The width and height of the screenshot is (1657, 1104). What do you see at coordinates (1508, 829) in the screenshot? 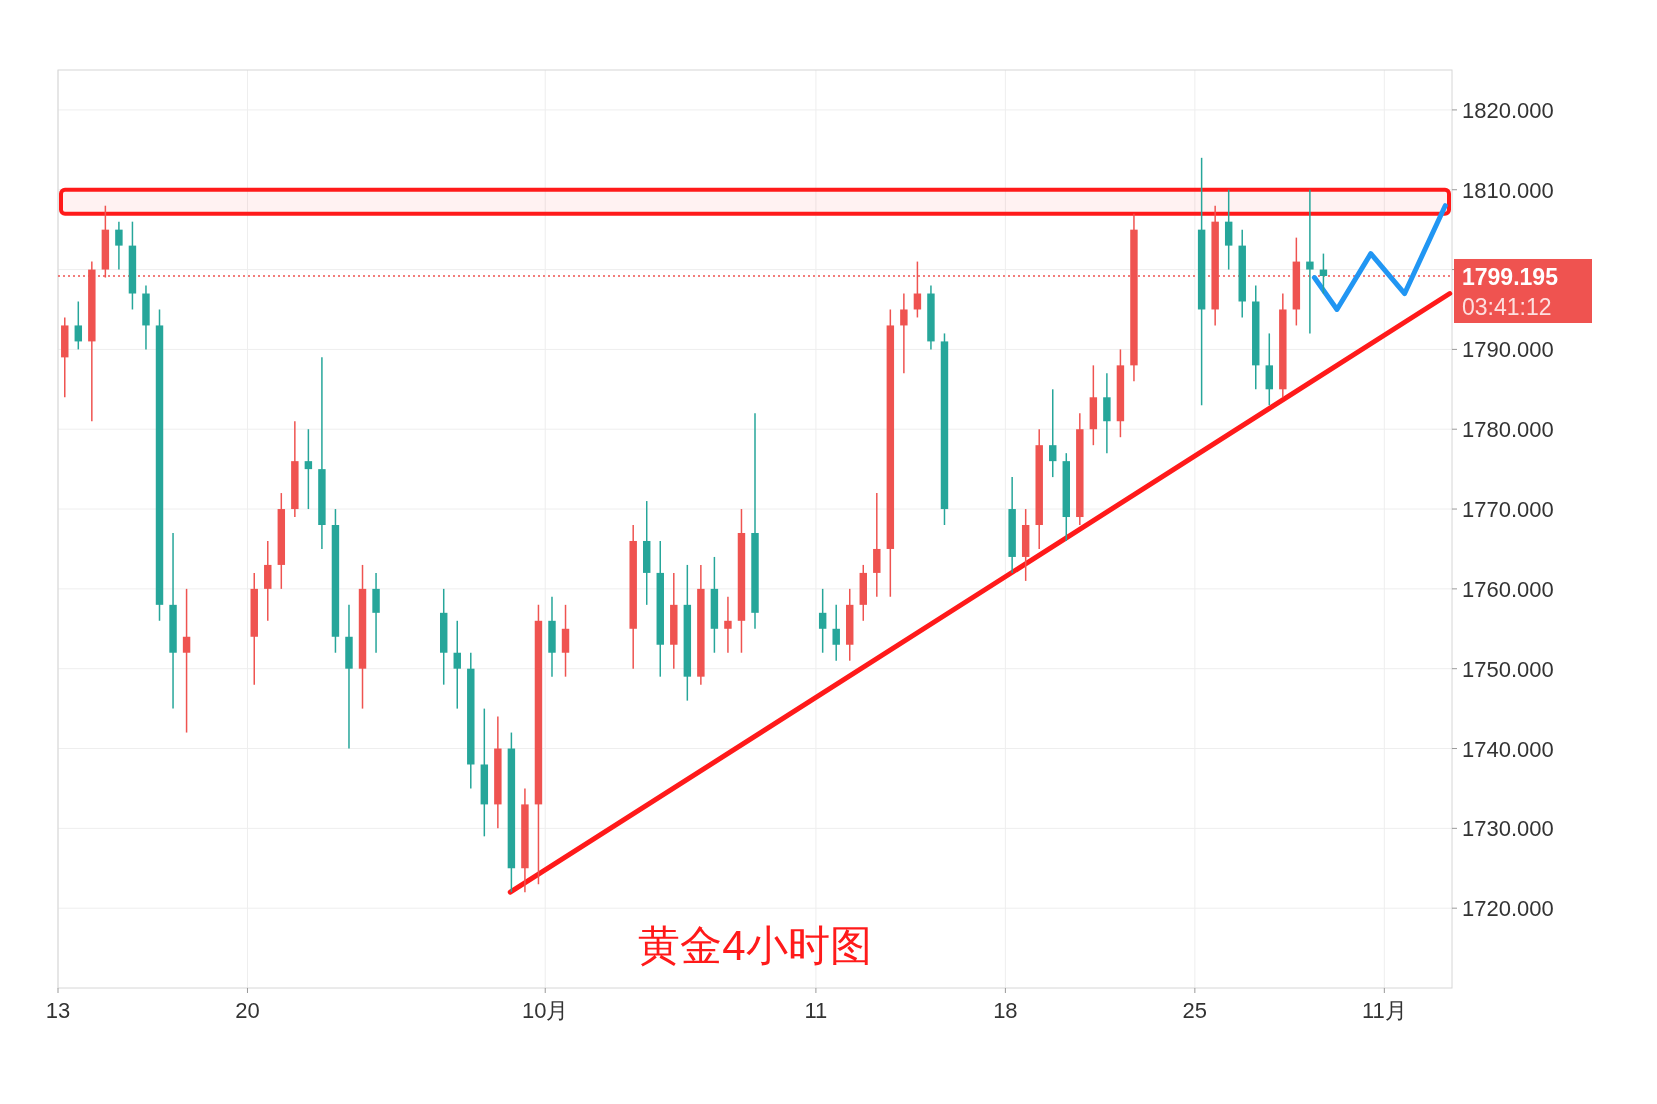
I see `y-tick-label: 1730.000` at bounding box center [1508, 829].